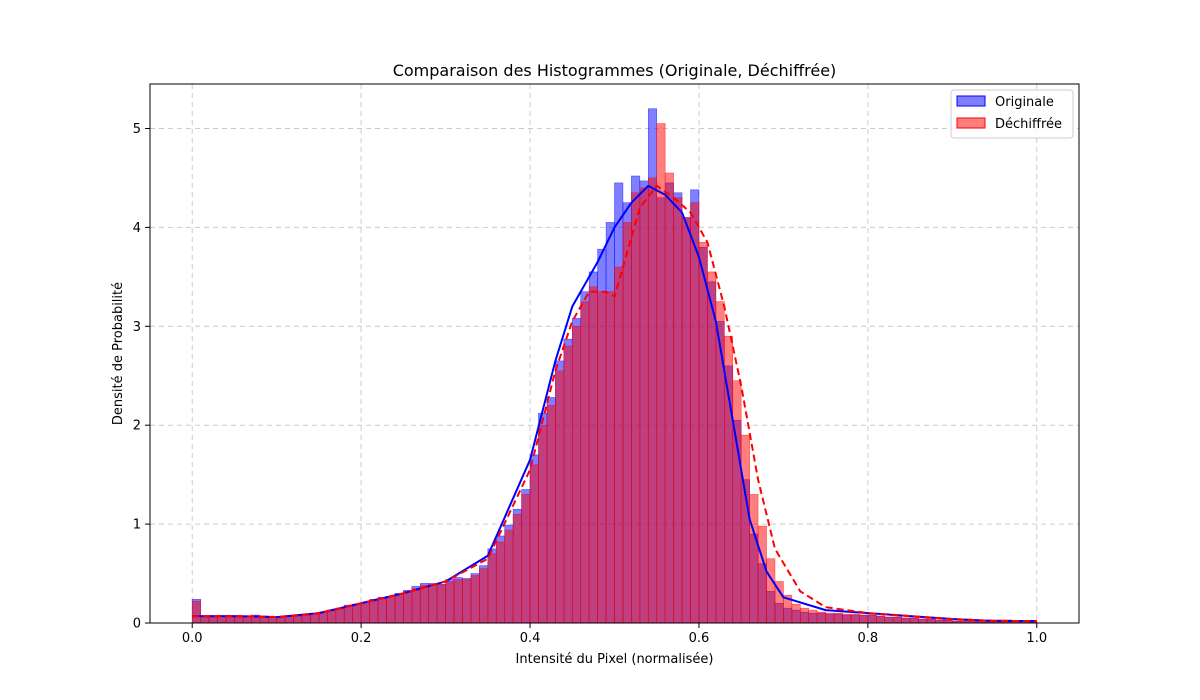  I want to click on y-axis-label: Densité de Probabilité, so click(118, 353).